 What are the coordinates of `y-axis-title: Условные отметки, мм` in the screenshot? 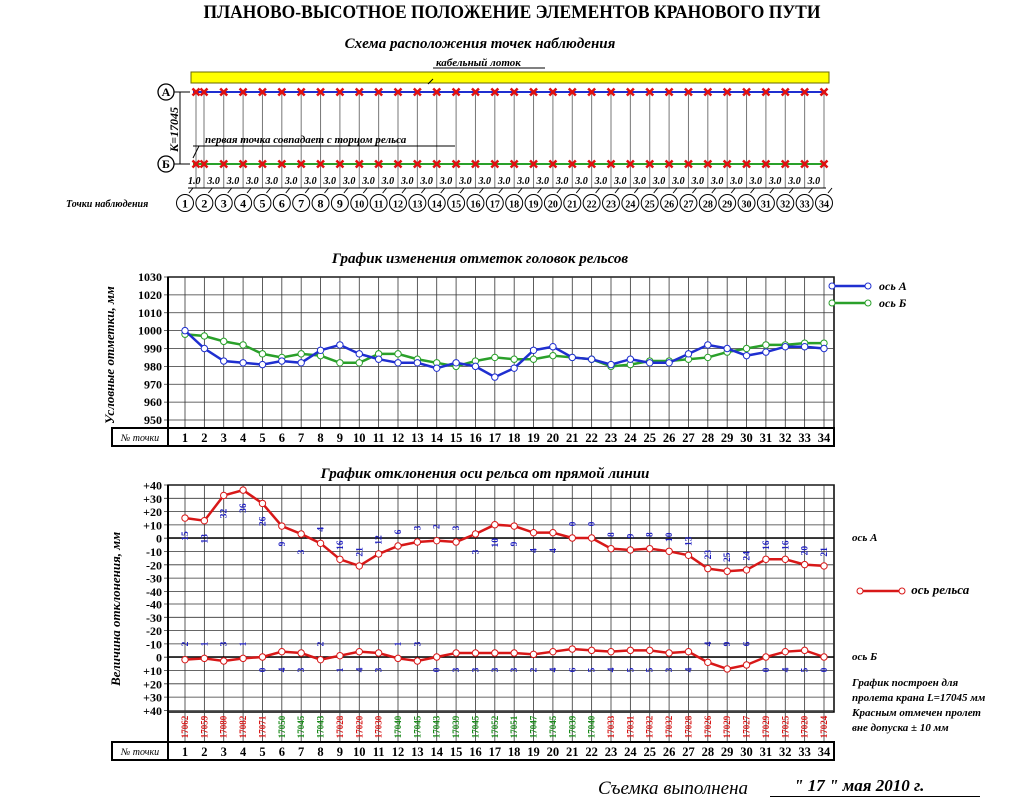 It's located at (109, 355).